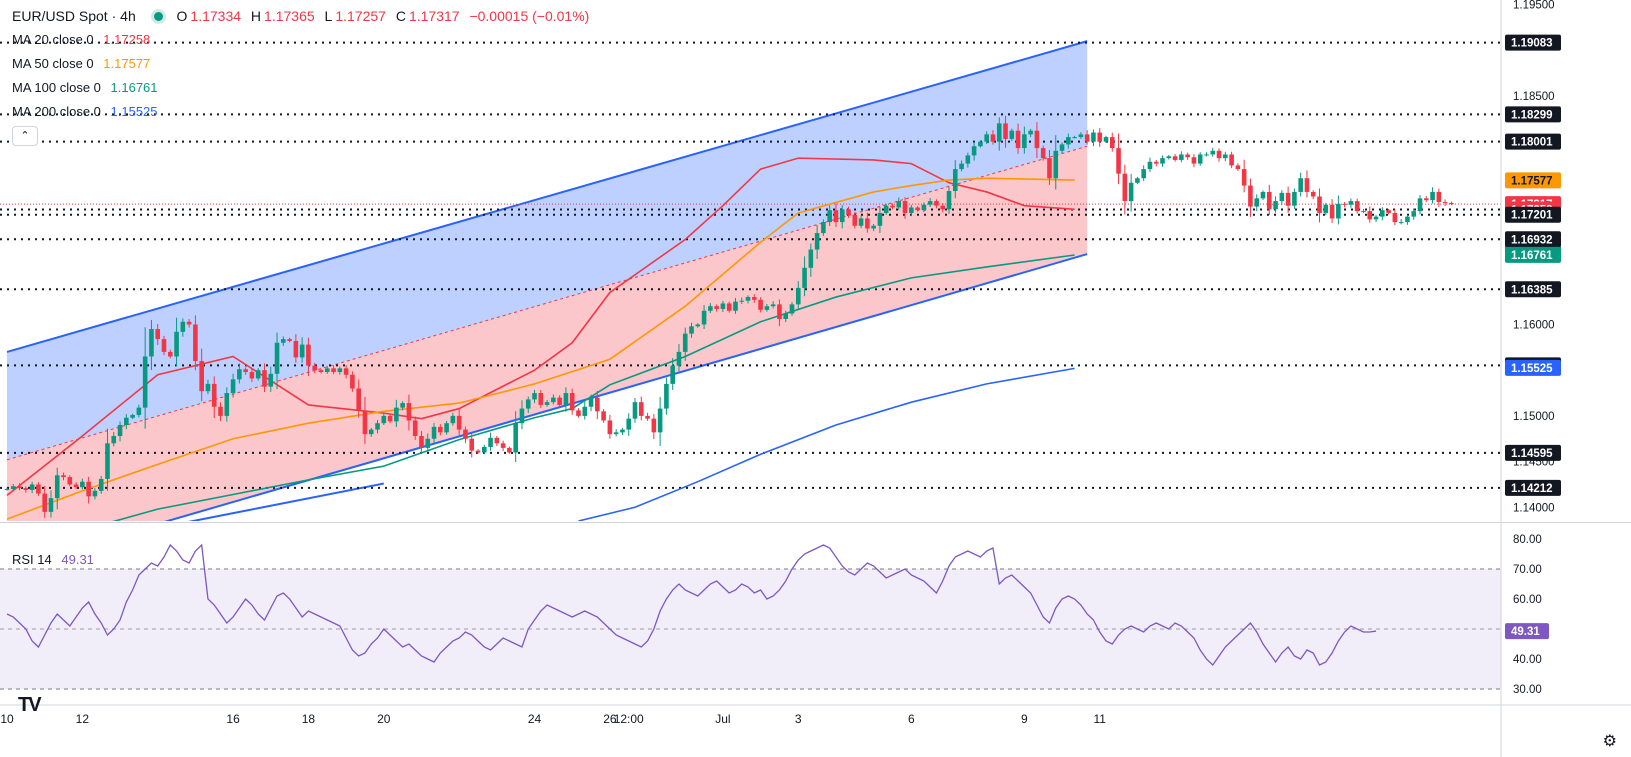  What do you see at coordinates (300, 112) in the screenshot?
I see `indicator-ma200: MA 200 close 0 1.15525` at bounding box center [300, 112].